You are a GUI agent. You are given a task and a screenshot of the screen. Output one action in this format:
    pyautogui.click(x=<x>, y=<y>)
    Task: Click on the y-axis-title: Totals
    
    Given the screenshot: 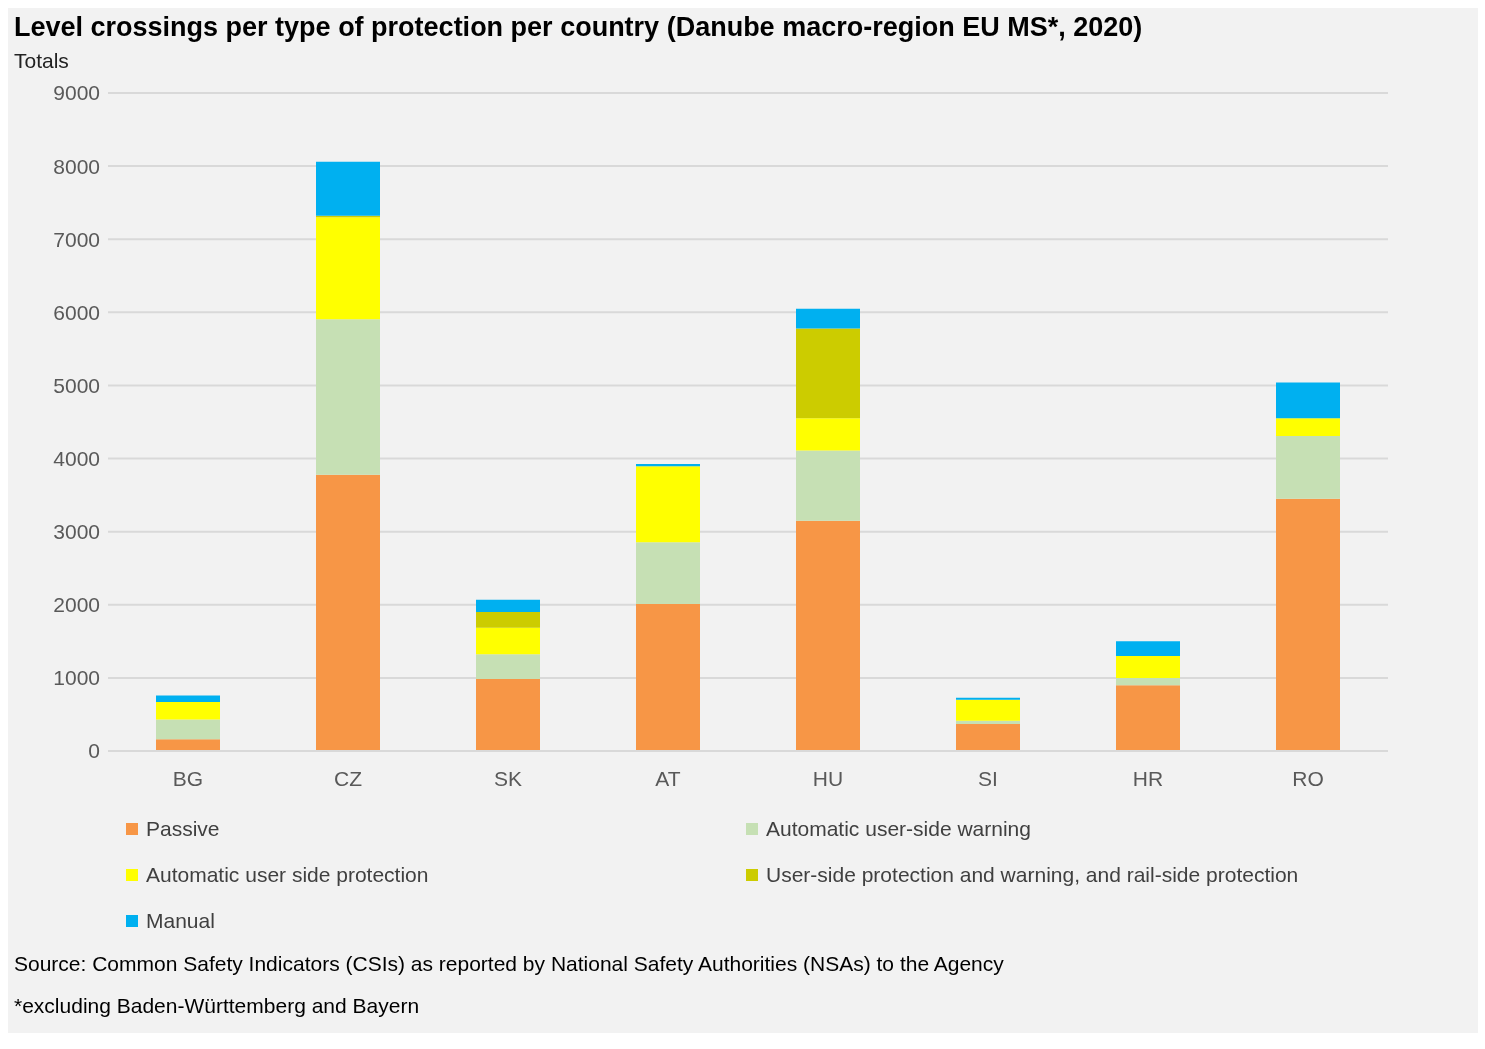 What is the action you would take?
    pyautogui.click(x=41, y=60)
    